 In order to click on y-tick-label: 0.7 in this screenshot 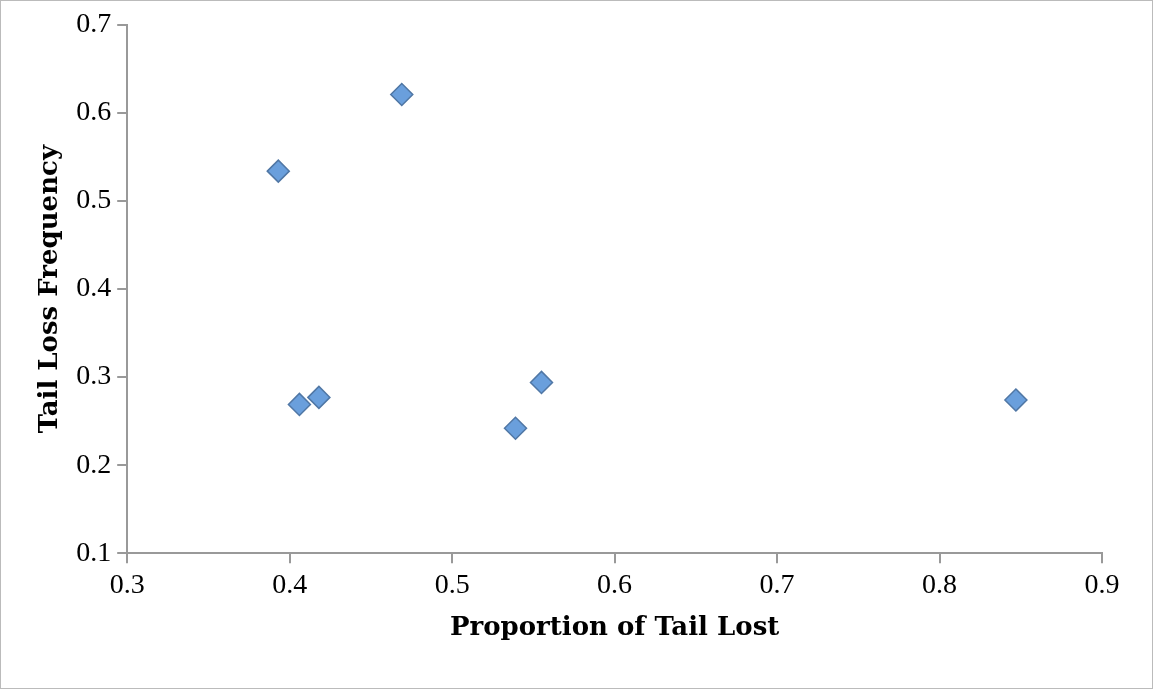, I will do `click(94, 23)`.